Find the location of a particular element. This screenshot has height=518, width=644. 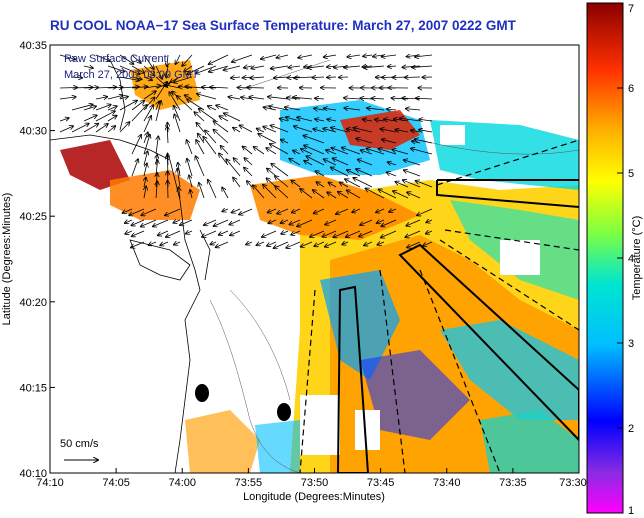

x-tick-label: 74:00 is located at coordinates (182, 483).